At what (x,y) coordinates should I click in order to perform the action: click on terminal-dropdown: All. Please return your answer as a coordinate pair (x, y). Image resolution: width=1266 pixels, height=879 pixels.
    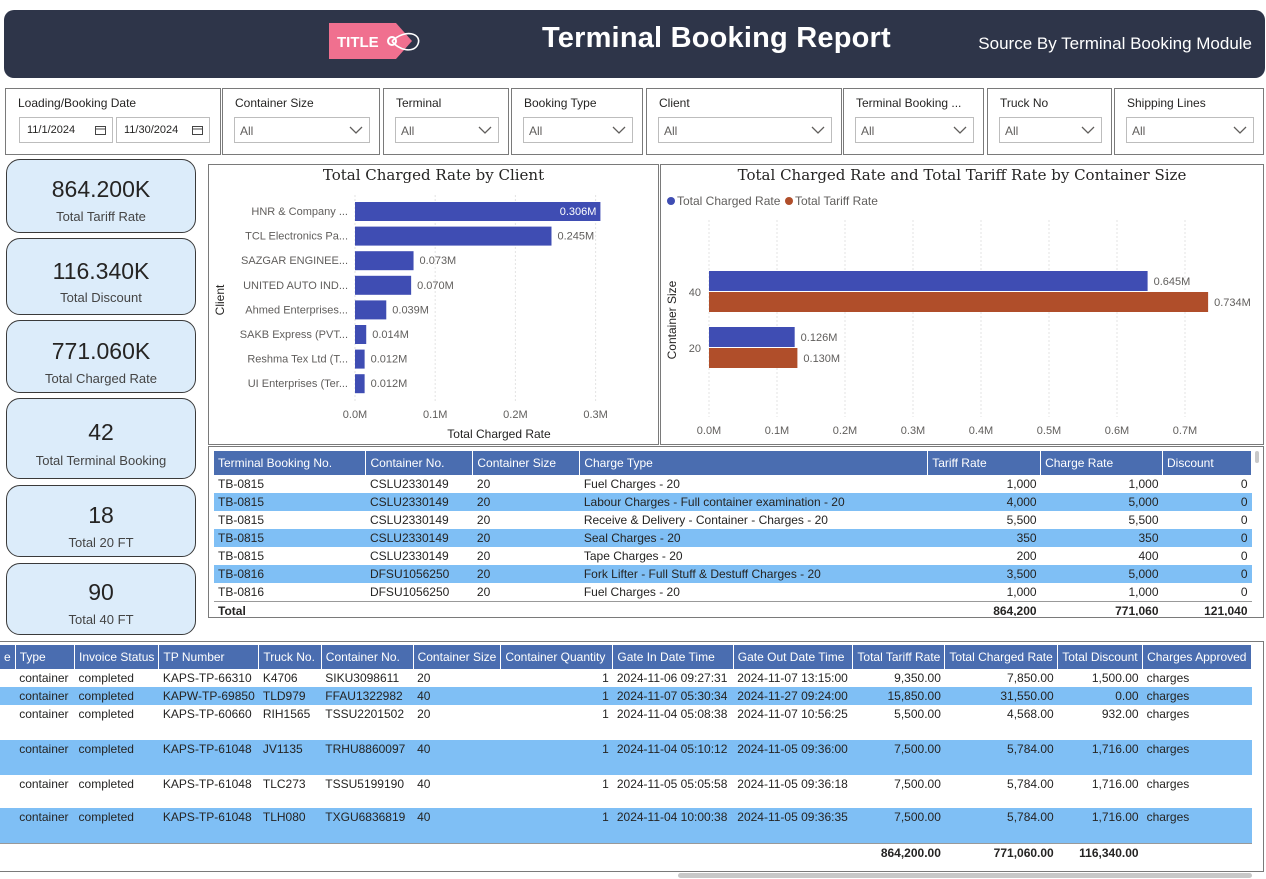
    Looking at the image, I should click on (447, 130).